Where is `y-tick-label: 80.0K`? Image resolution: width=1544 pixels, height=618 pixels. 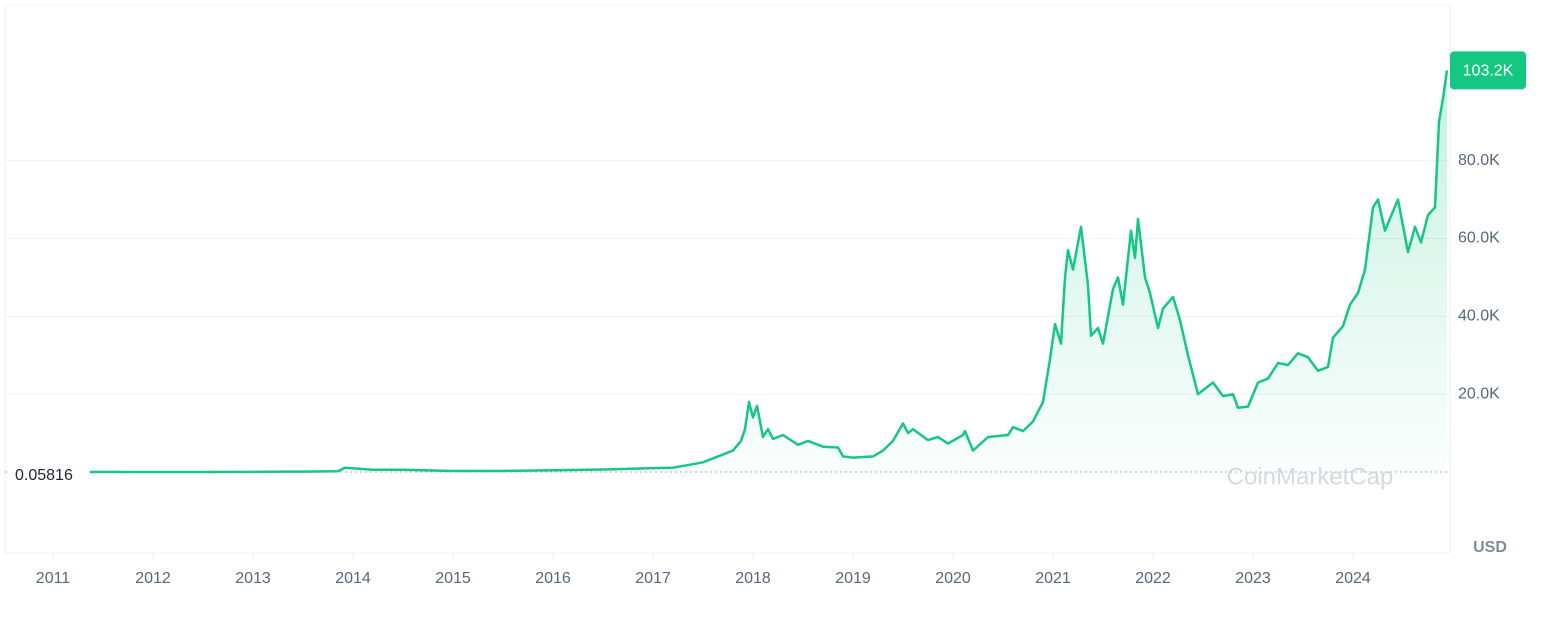
y-tick-label: 80.0K is located at coordinates (1479, 160).